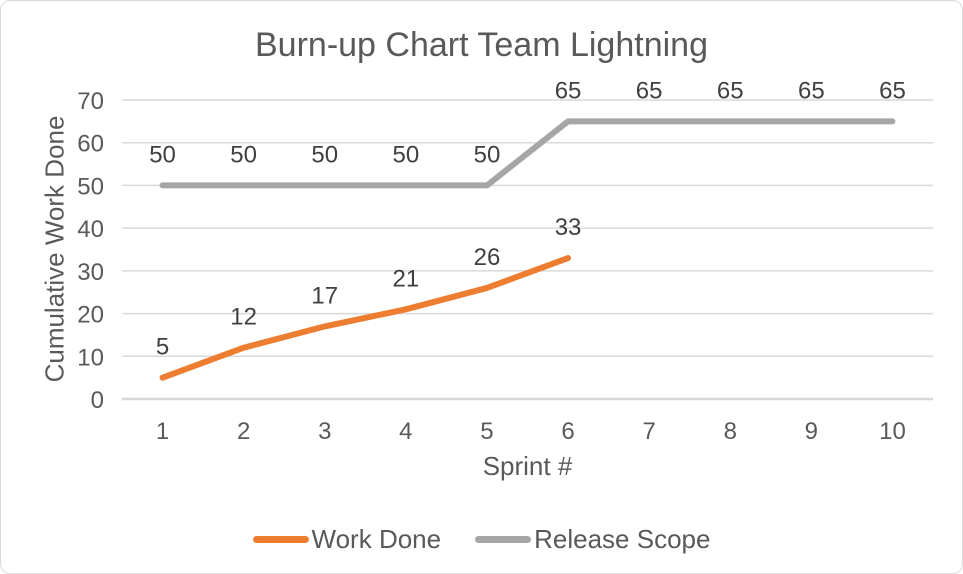 This screenshot has width=963, height=574. I want to click on release-scope-line-sample, so click(503, 539).